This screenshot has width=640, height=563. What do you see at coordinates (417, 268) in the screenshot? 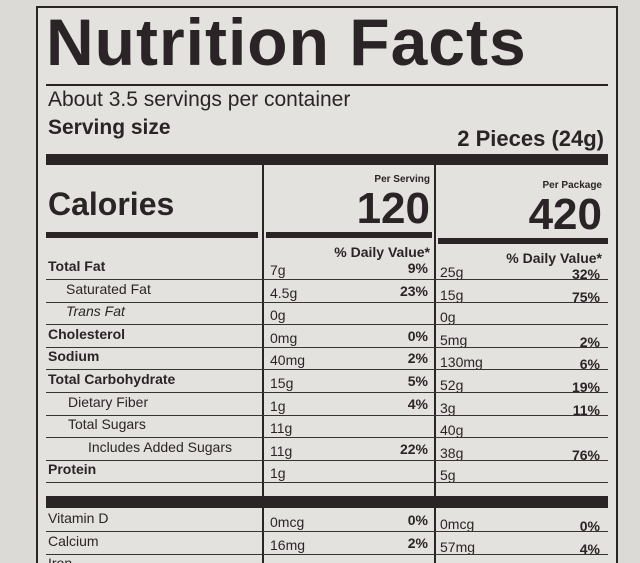
I see `daily-value: 9%` at bounding box center [417, 268].